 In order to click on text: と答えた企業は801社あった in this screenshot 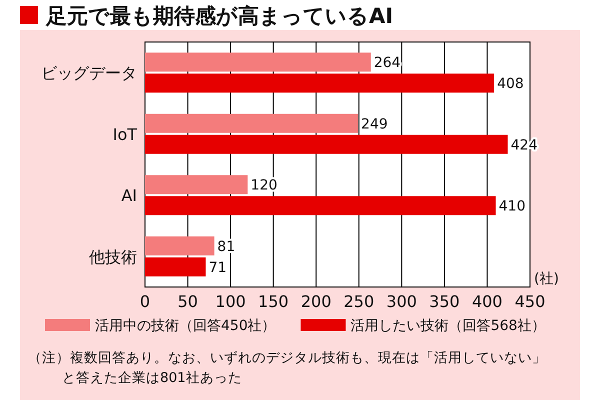, I will do `click(152, 378)`.